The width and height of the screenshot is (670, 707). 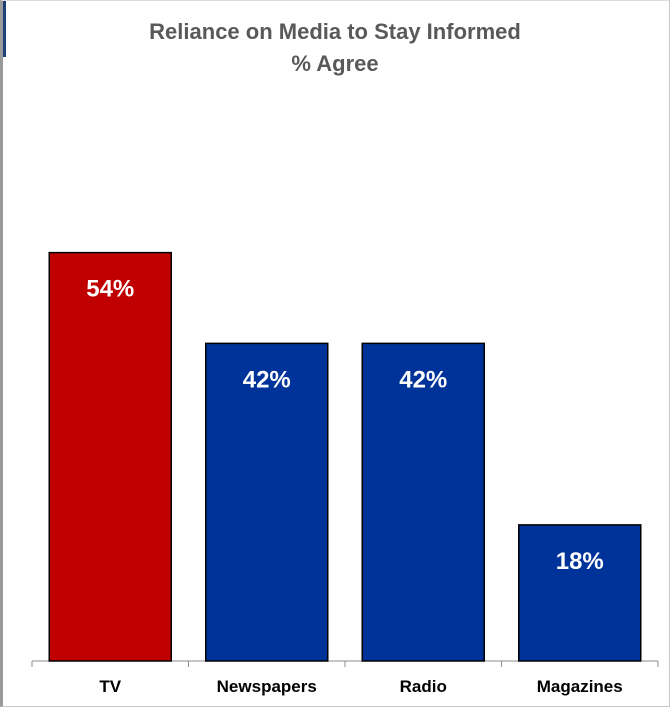 What do you see at coordinates (335, 63) in the screenshot?
I see `chart-subtitle: % Agree` at bounding box center [335, 63].